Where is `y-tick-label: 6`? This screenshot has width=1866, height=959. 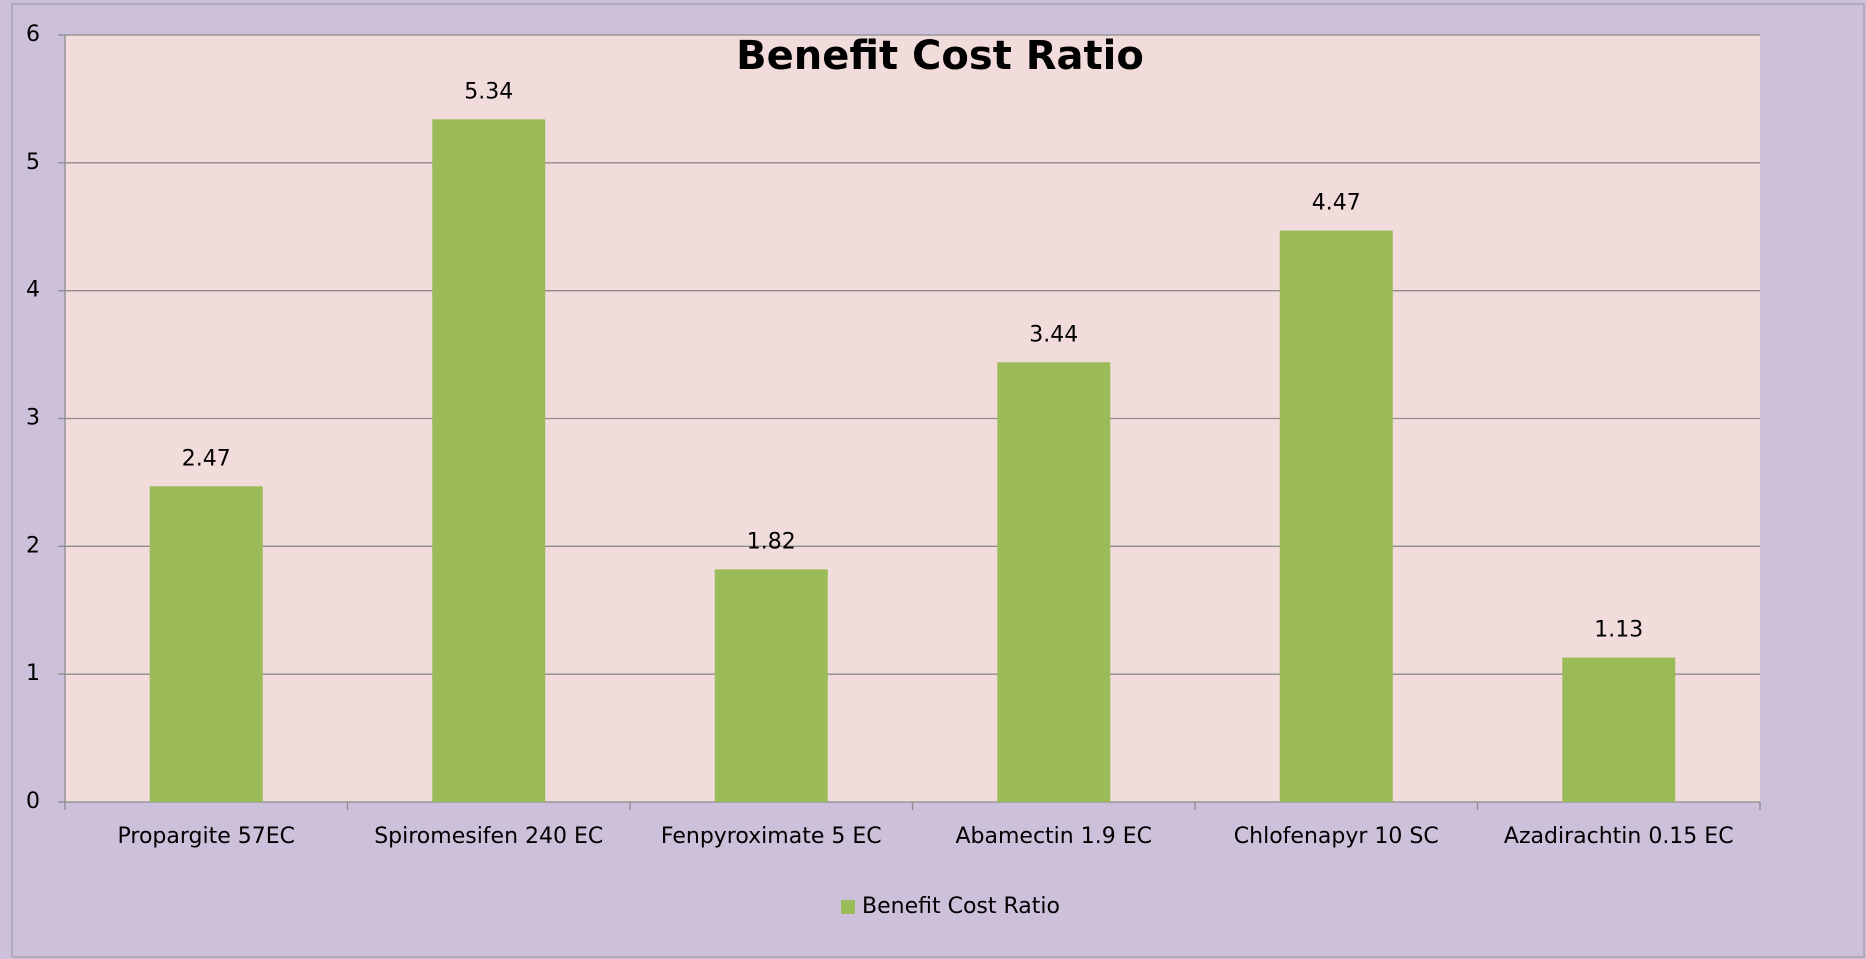 y-tick-label: 6 is located at coordinates (33, 34).